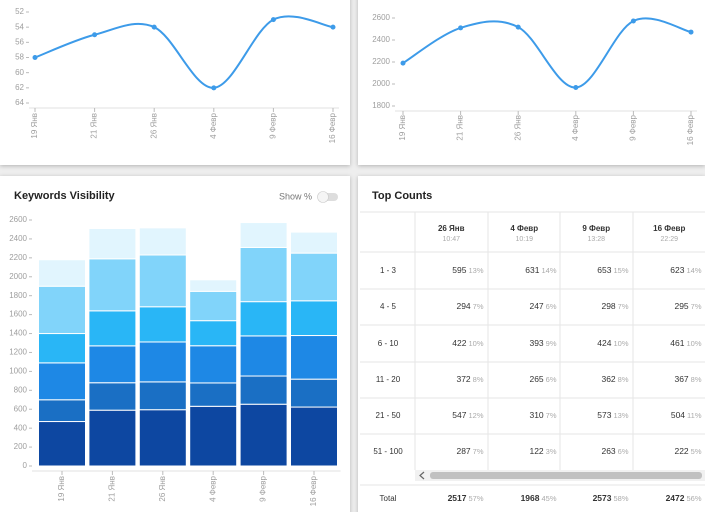 The image size is (705, 512). Describe the element at coordinates (388, 379) in the screenshot. I see `row-label: 11 - 20` at that location.